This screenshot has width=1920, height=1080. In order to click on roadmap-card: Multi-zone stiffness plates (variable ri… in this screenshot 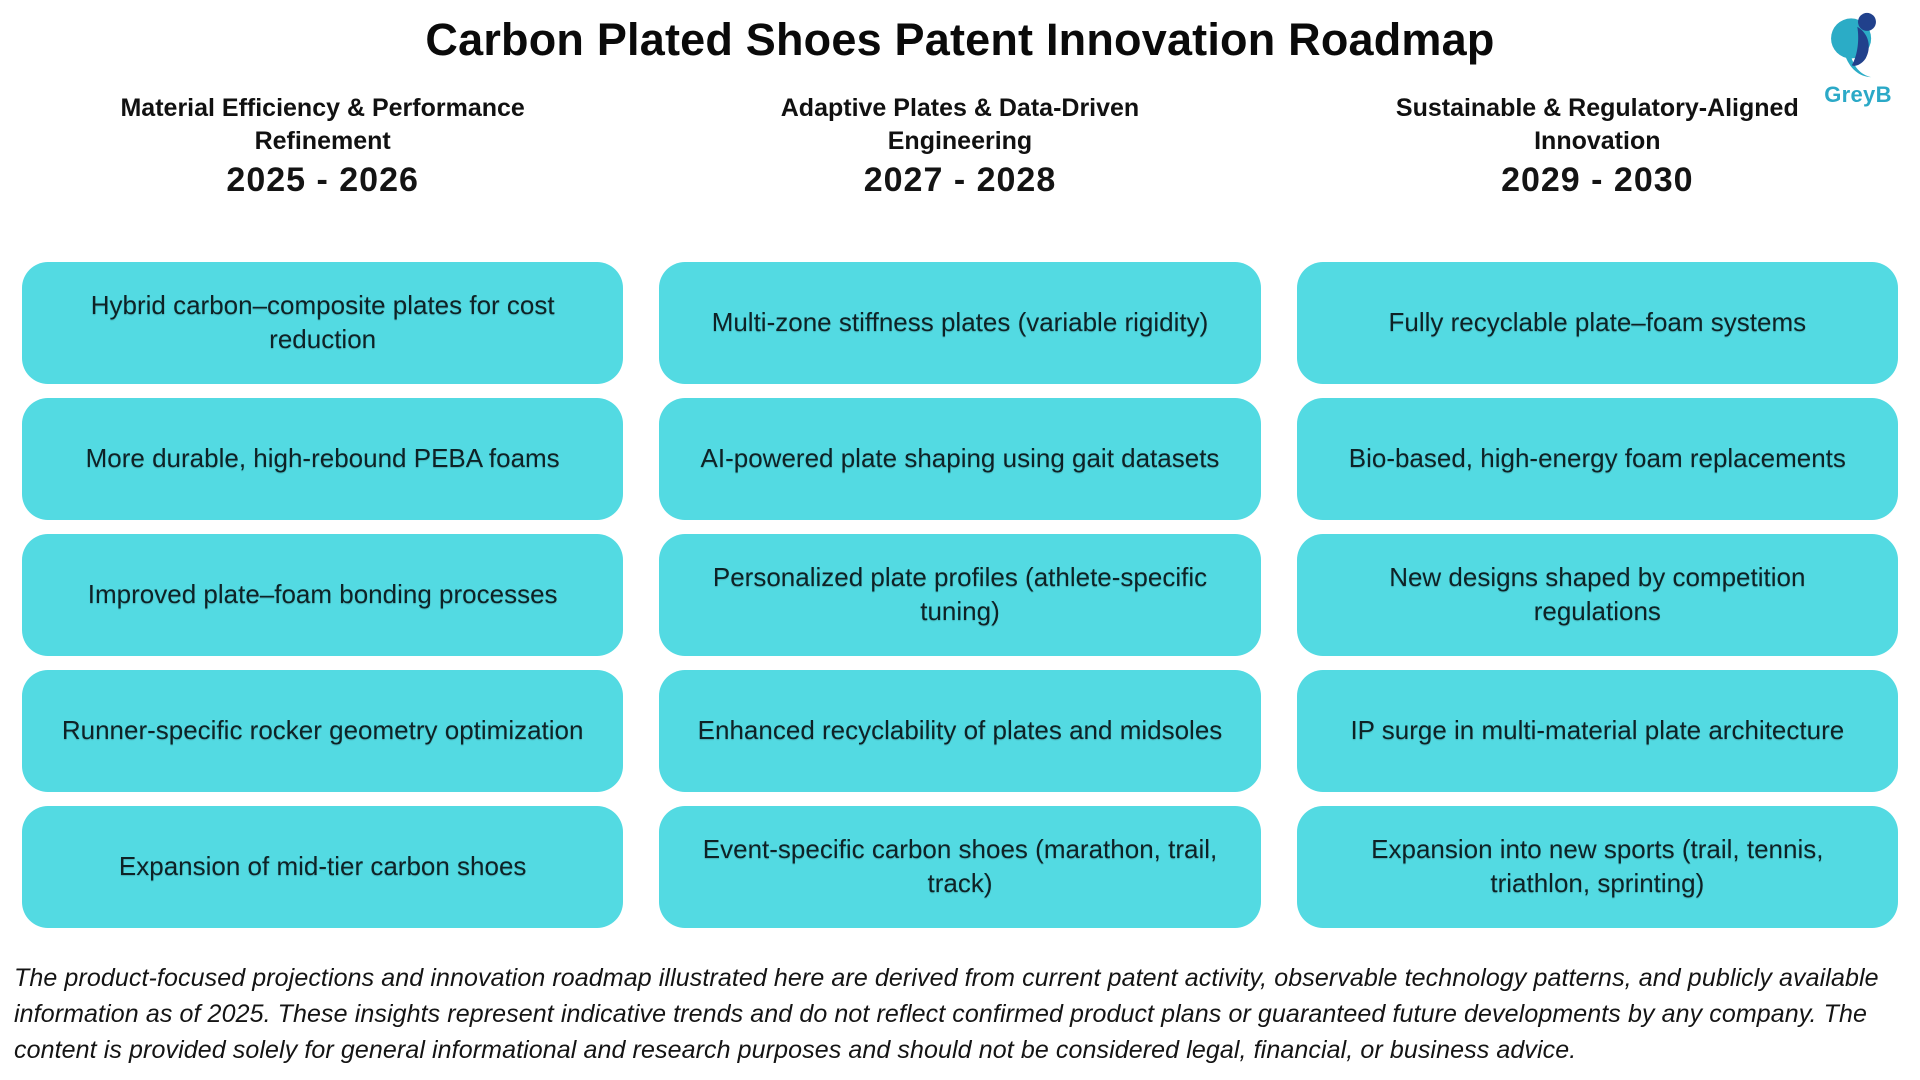, I will do `click(960, 323)`.